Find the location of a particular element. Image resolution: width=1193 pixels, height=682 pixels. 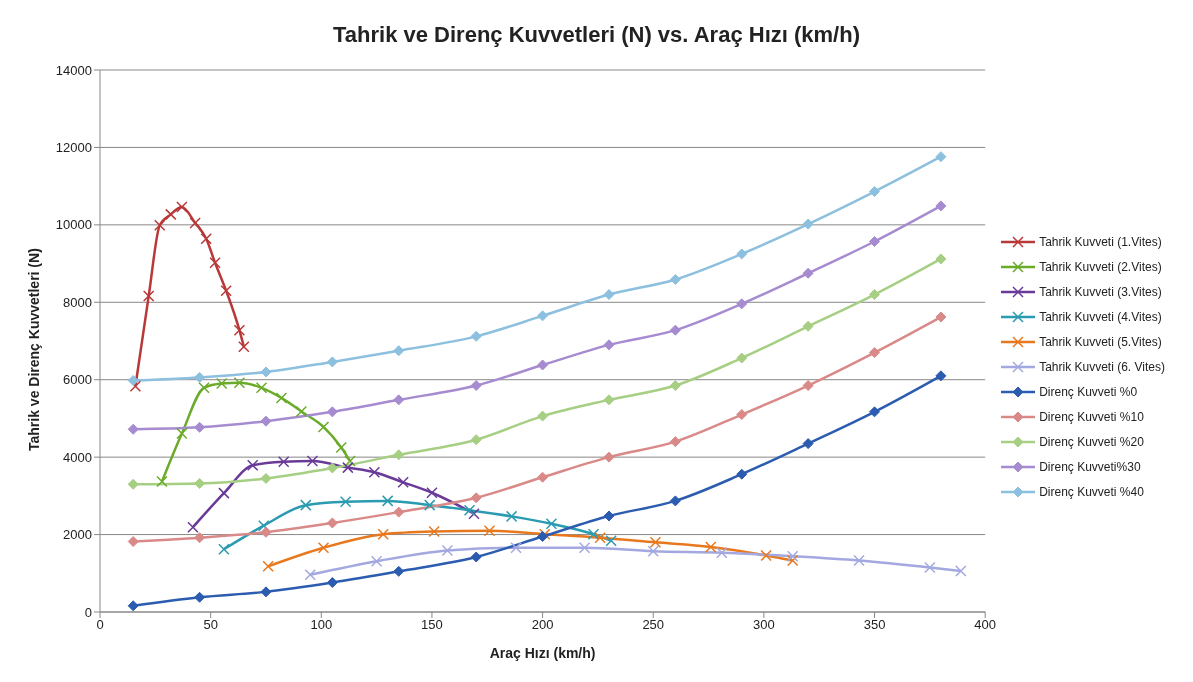

x-tick-label: 100 is located at coordinates (321, 625).